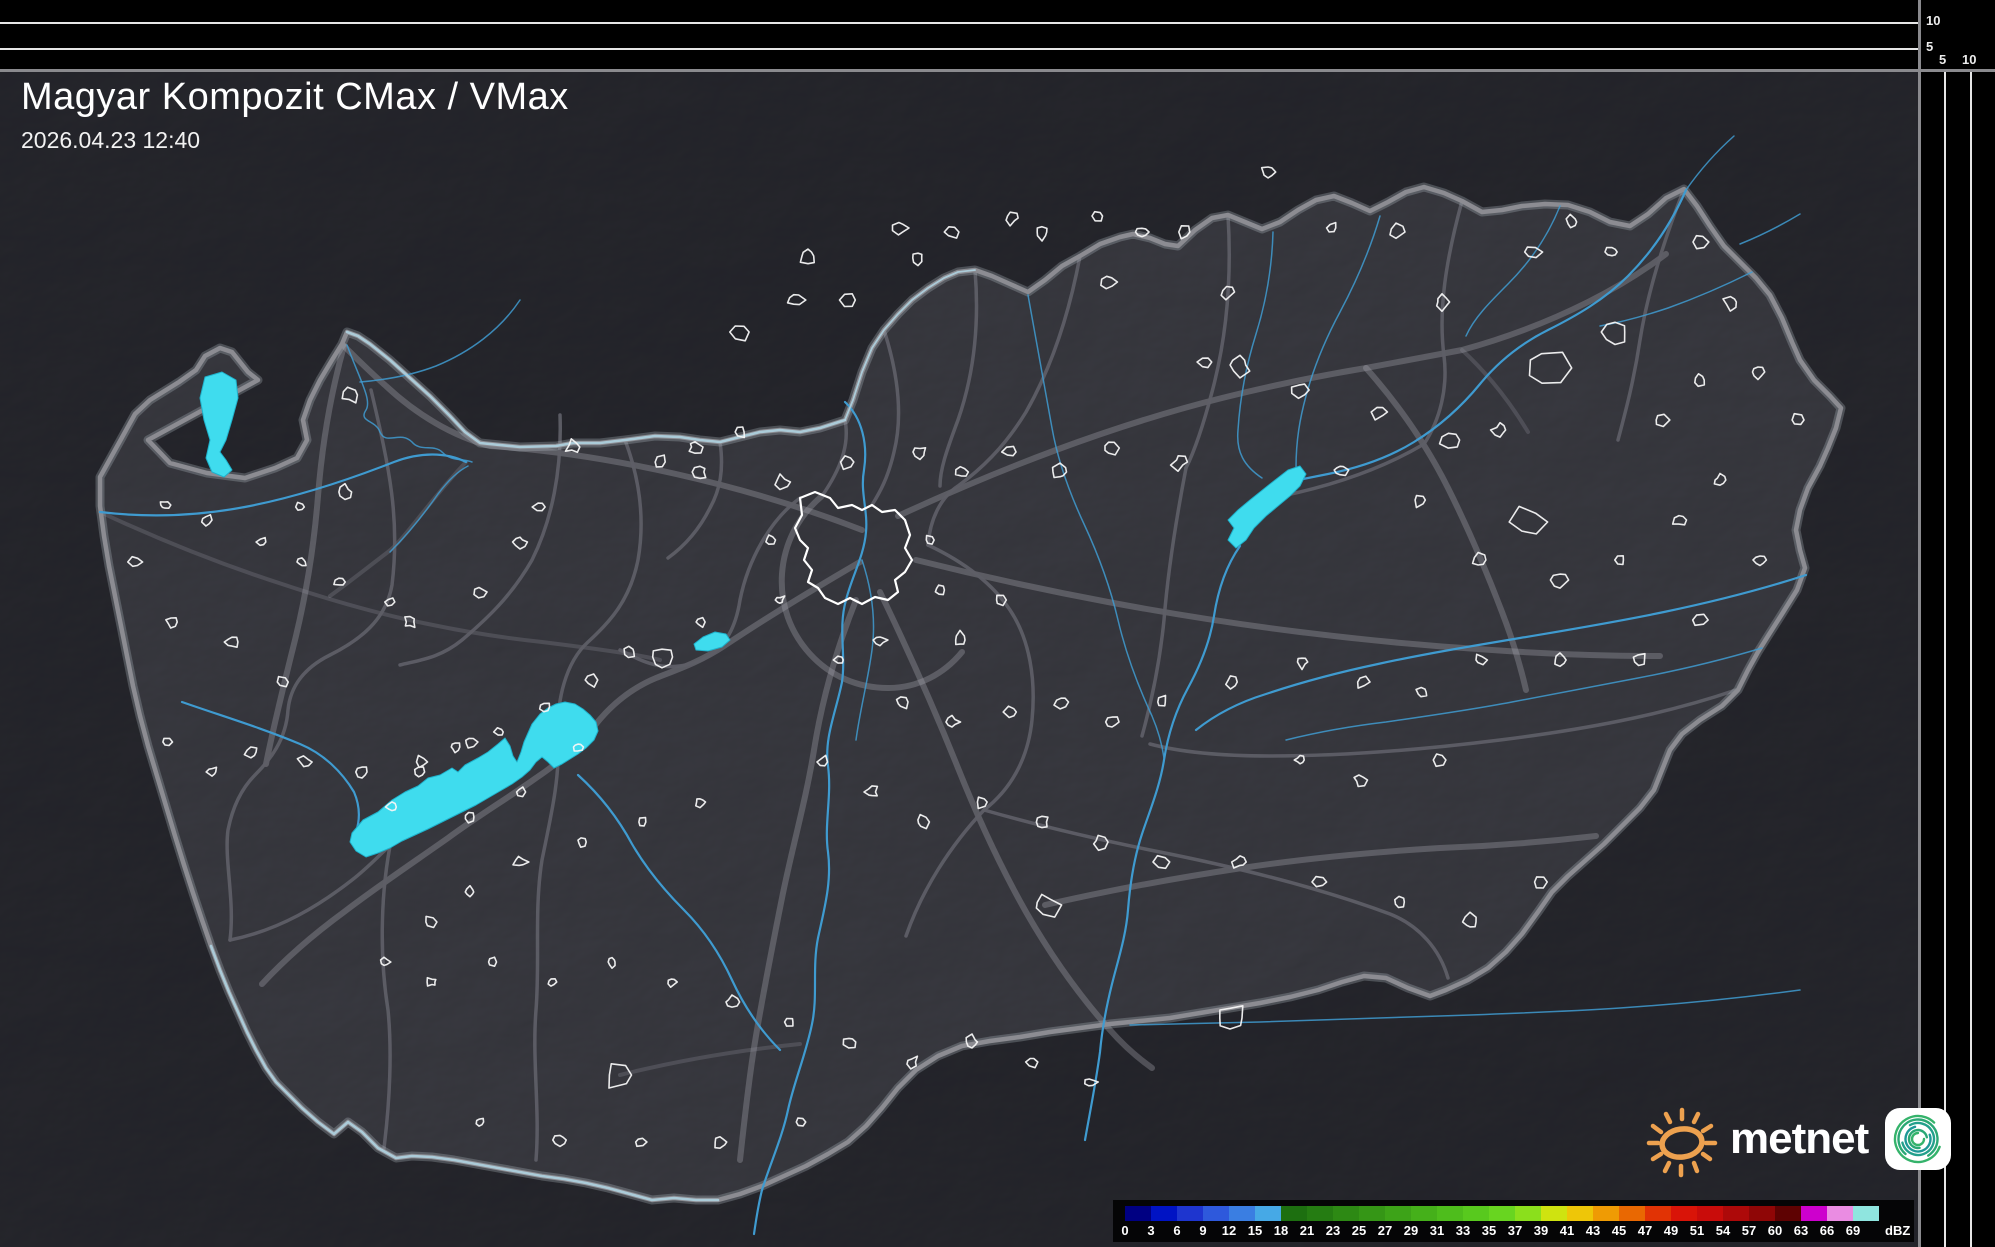 Image resolution: width=1995 pixels, height=1247 pixels. I want to click on dbz-tick-label: 3, so click(1151, 1230).